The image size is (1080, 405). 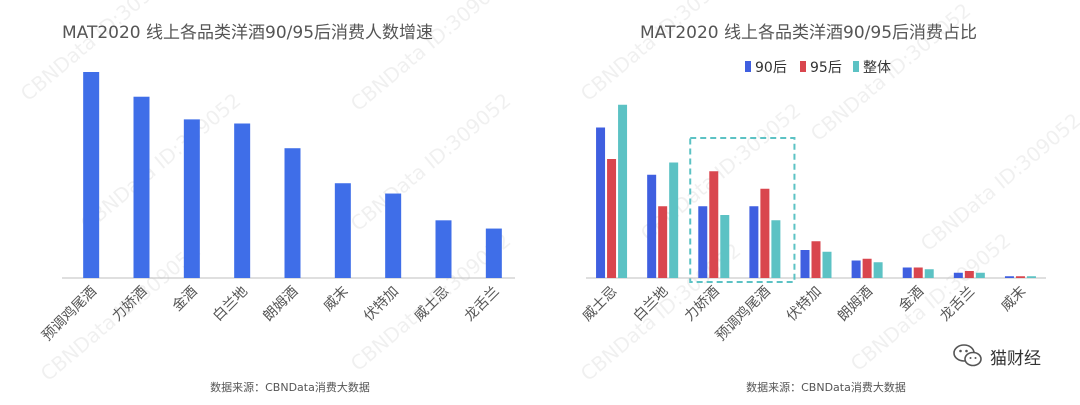 I want to click on chart2-legend-label-2: 整体, so click(x=877, y=68).